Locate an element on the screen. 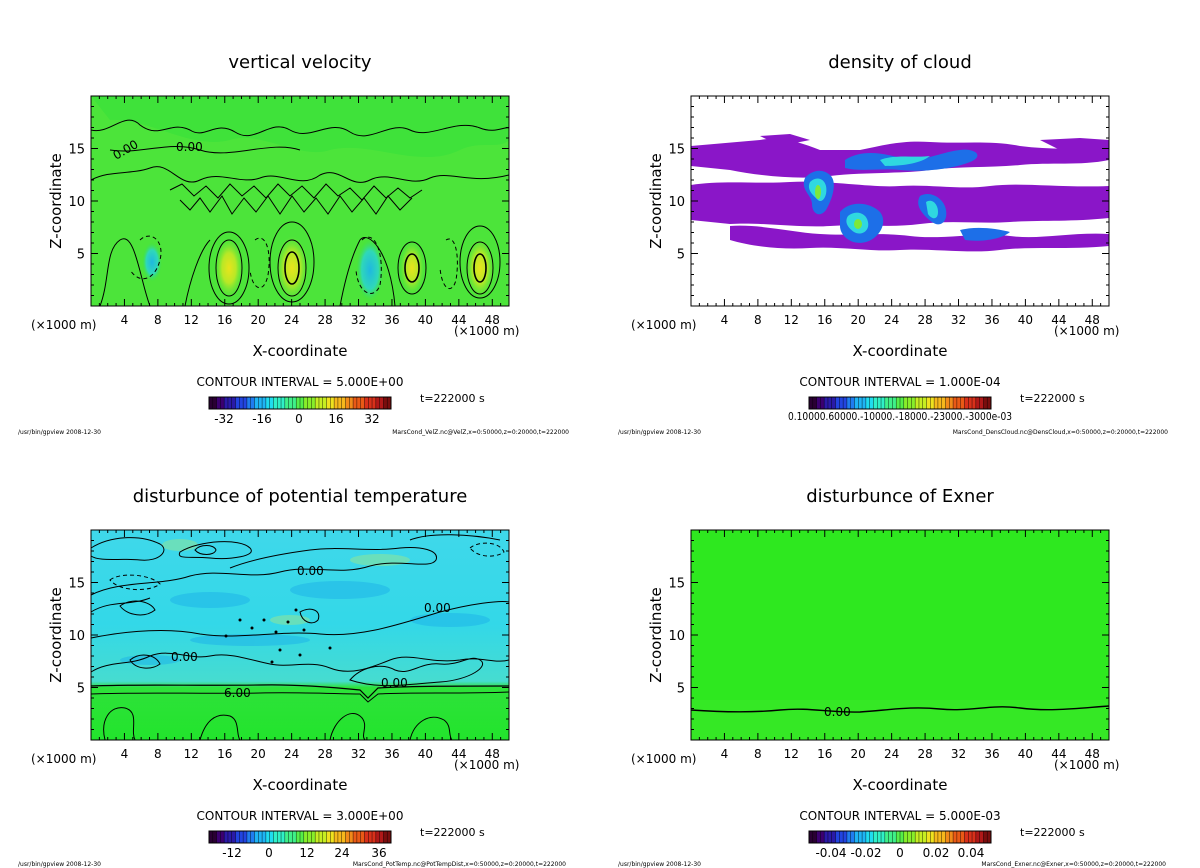 The image size is (1200, 868). contour-label: 6.00 is located at coordinates (237, 693).